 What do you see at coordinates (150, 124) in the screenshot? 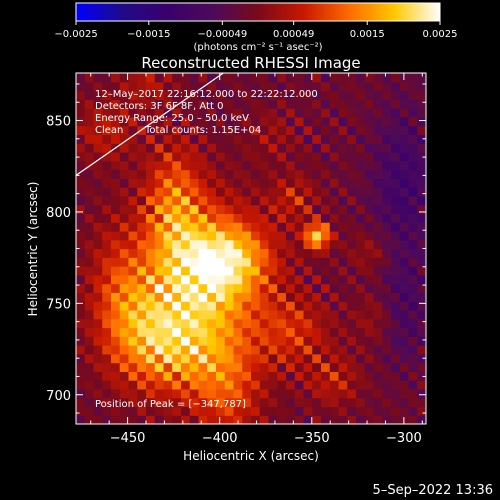
I see `solar-limb-line` at bounding box center [150, 124].